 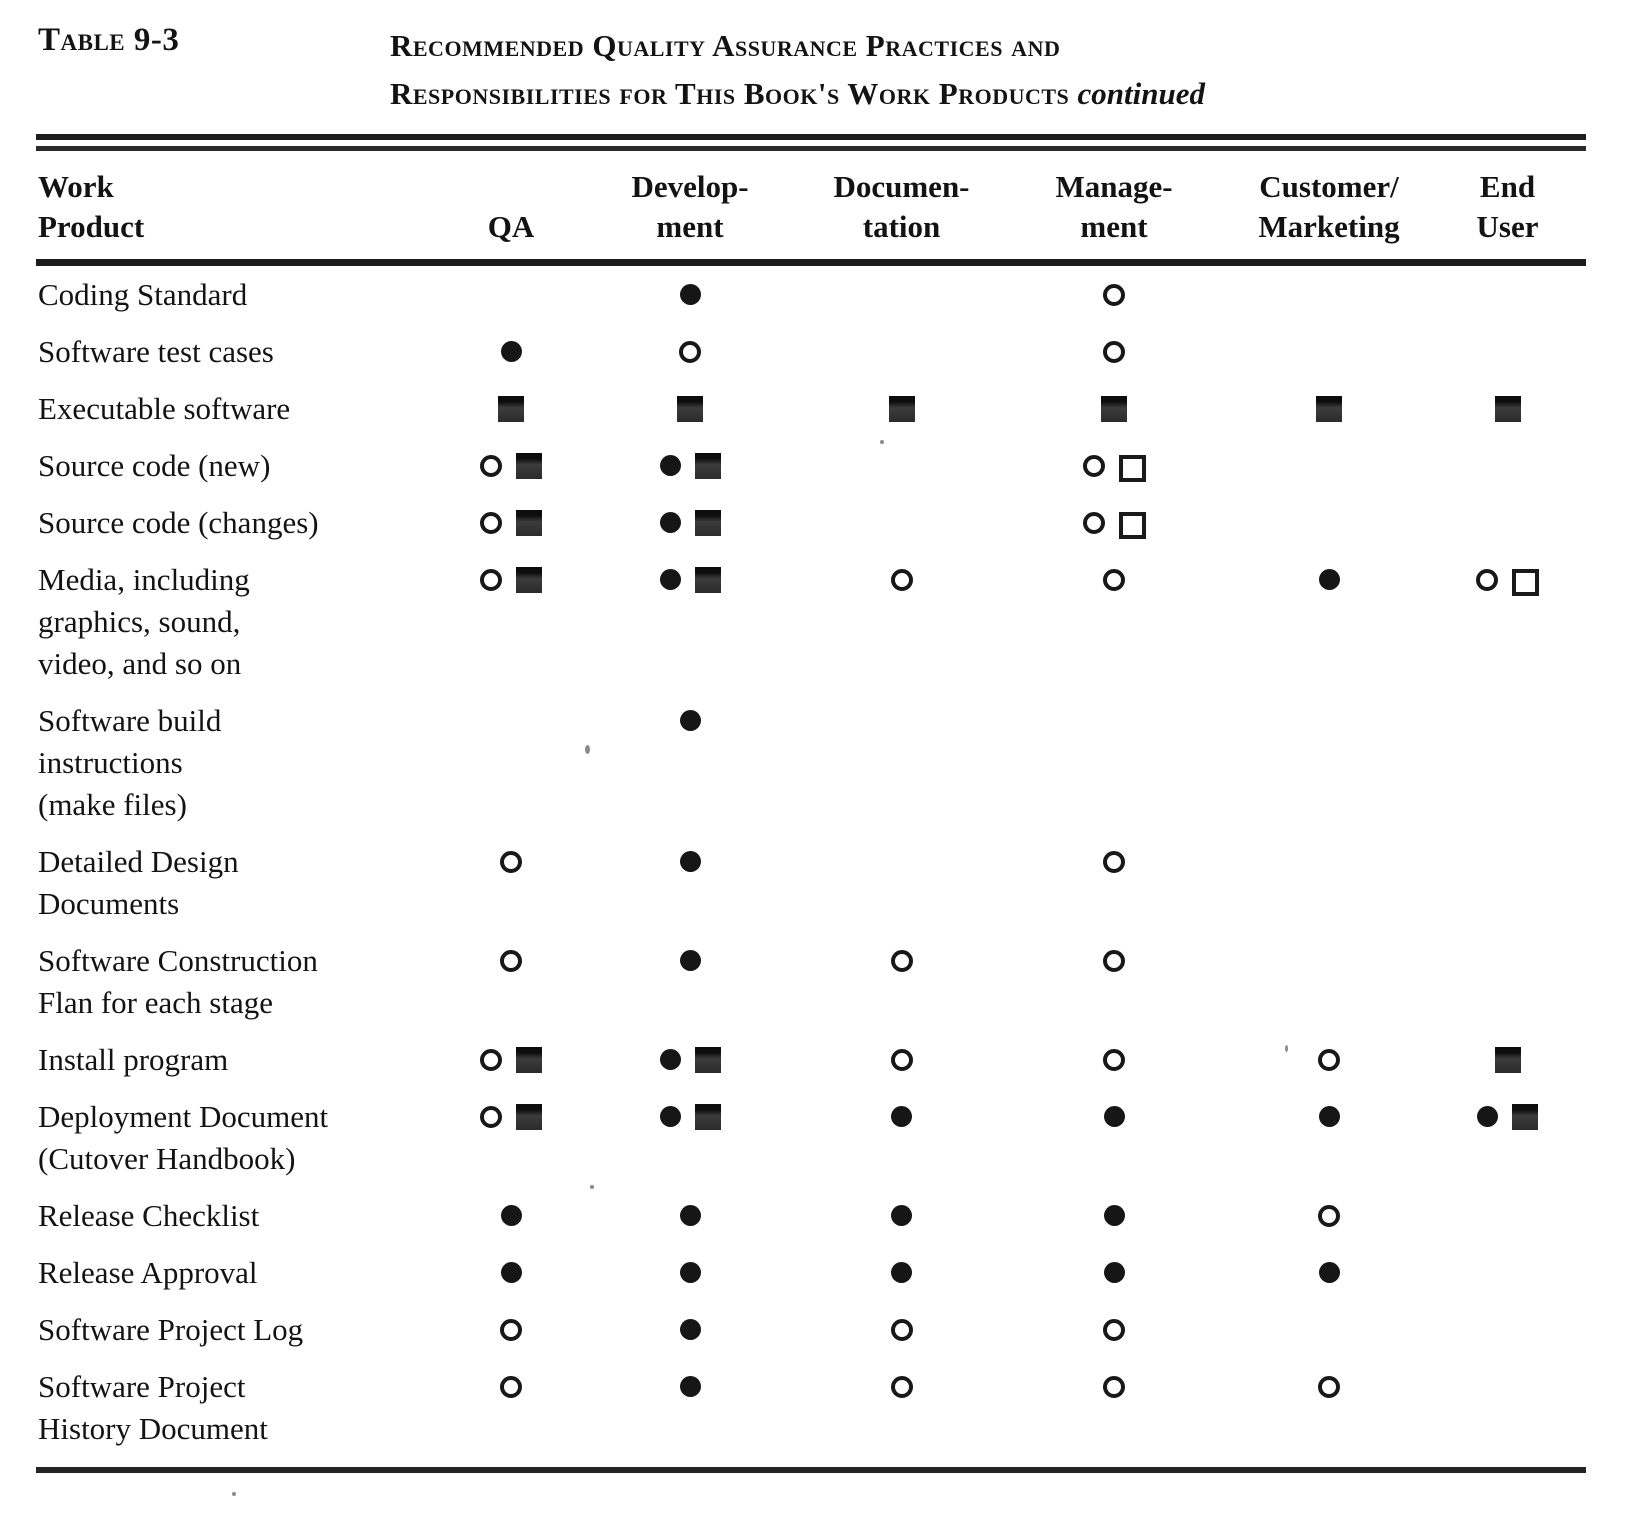 I want to click on work-product-label: Software Project Log, so click(x=171, y=1329).